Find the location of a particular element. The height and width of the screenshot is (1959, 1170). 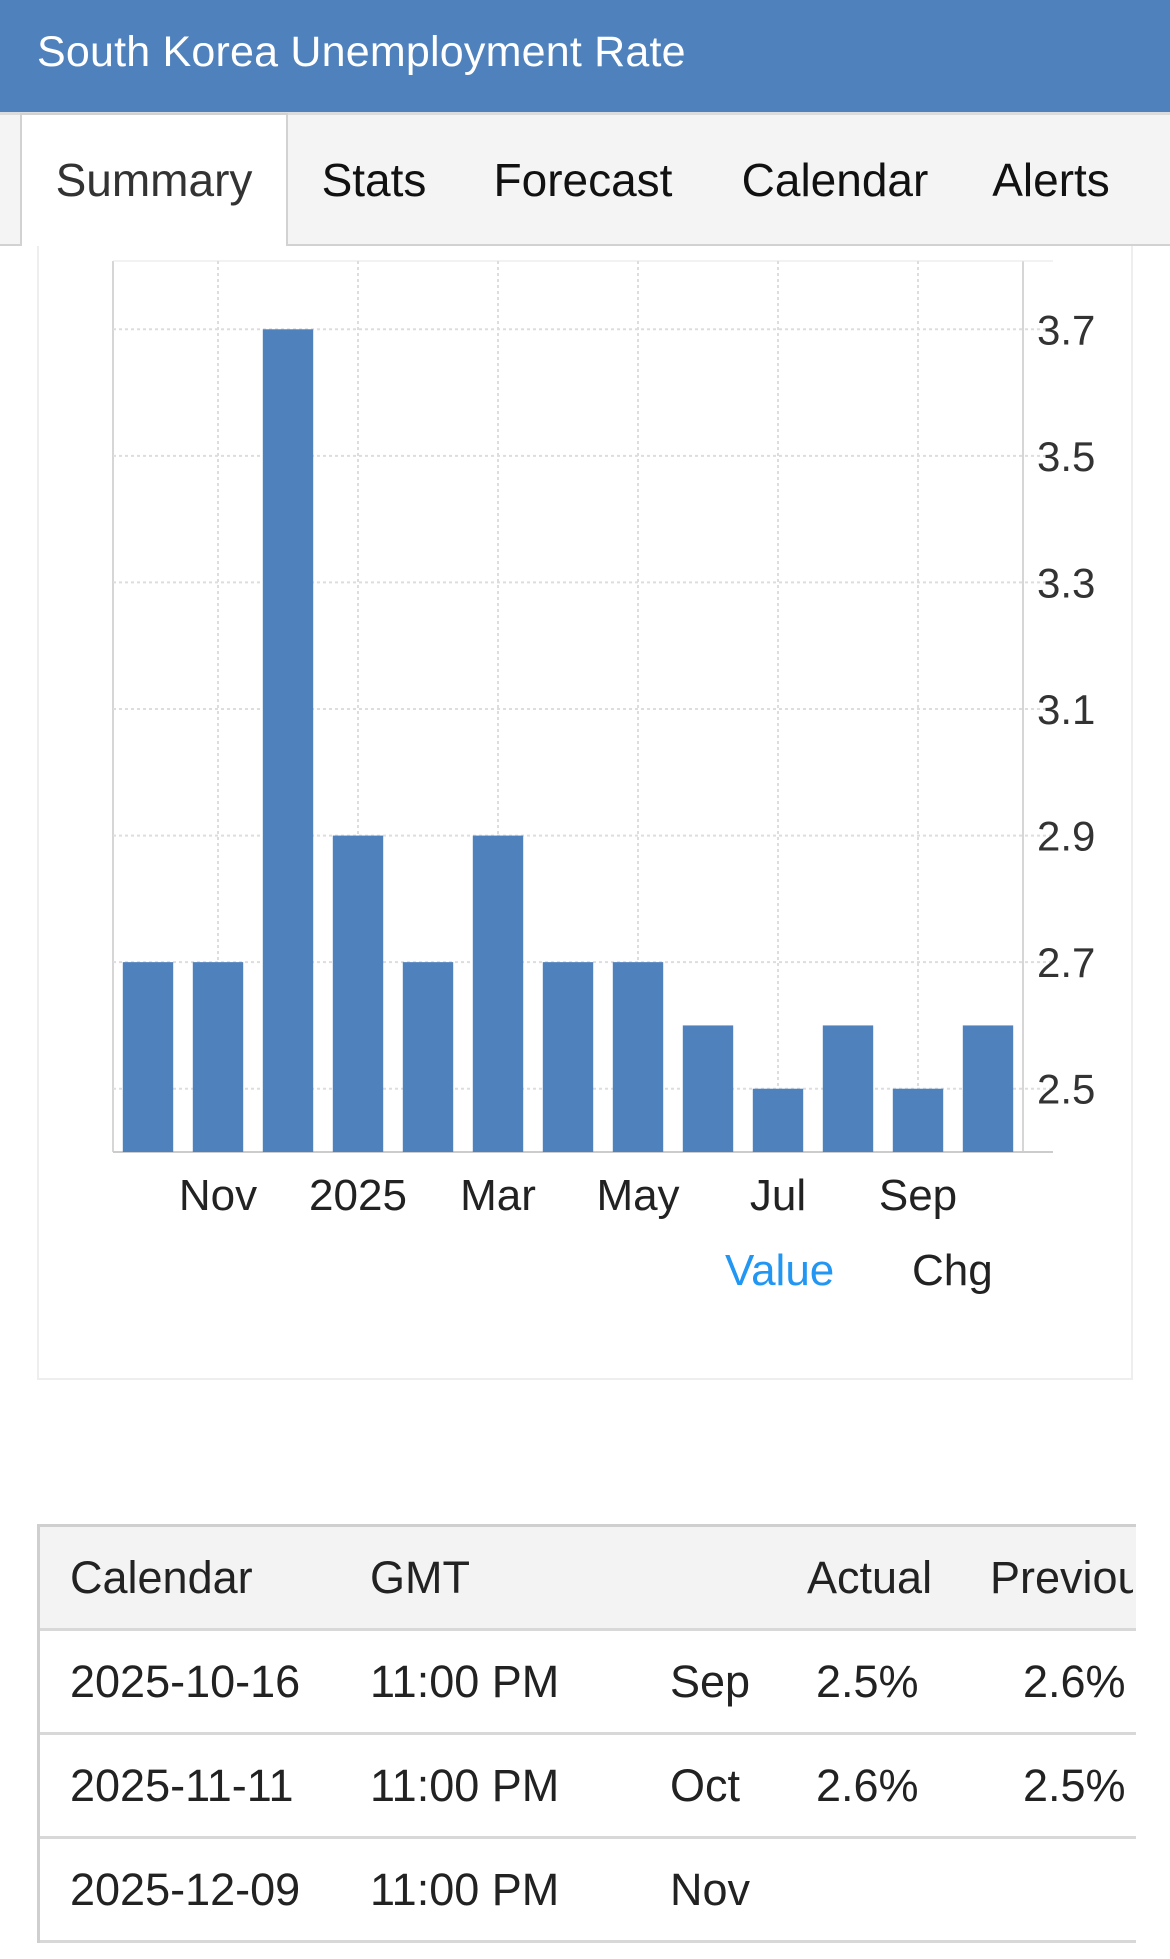

tab-calendar: Calendar is located at coordinates (835, 180).